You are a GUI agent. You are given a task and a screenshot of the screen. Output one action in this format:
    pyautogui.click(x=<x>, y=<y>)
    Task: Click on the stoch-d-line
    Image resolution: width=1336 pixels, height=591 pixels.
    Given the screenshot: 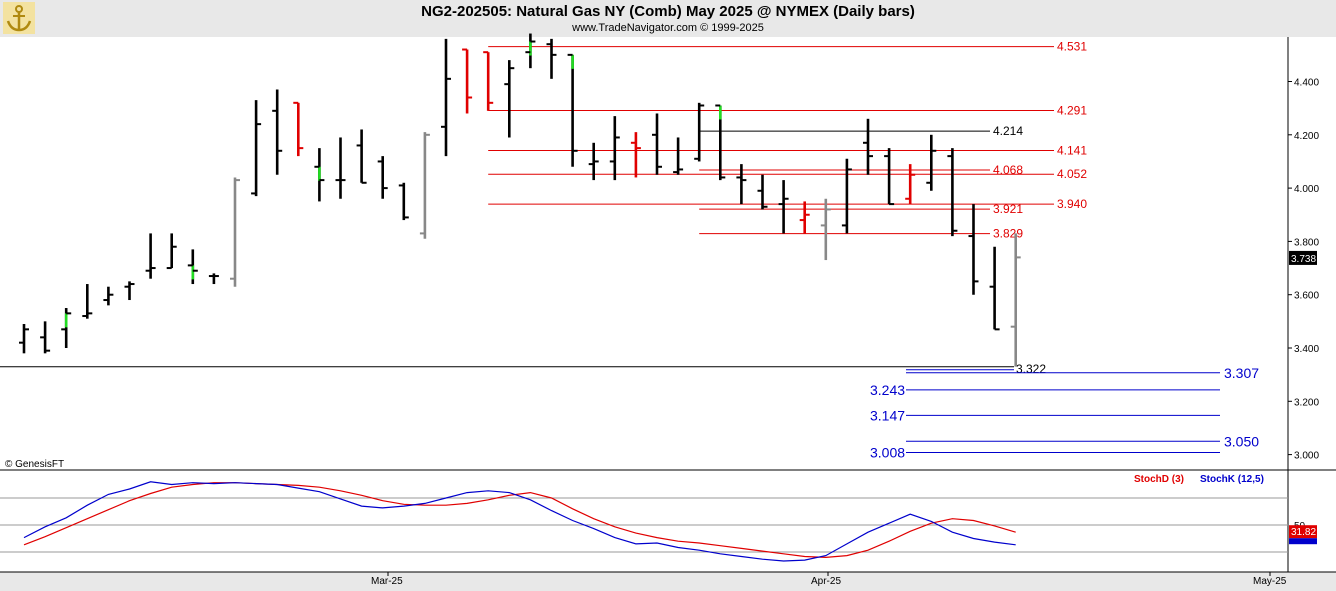 What is the action you would take?
    pyautogui.click(x=519, y=520)
    